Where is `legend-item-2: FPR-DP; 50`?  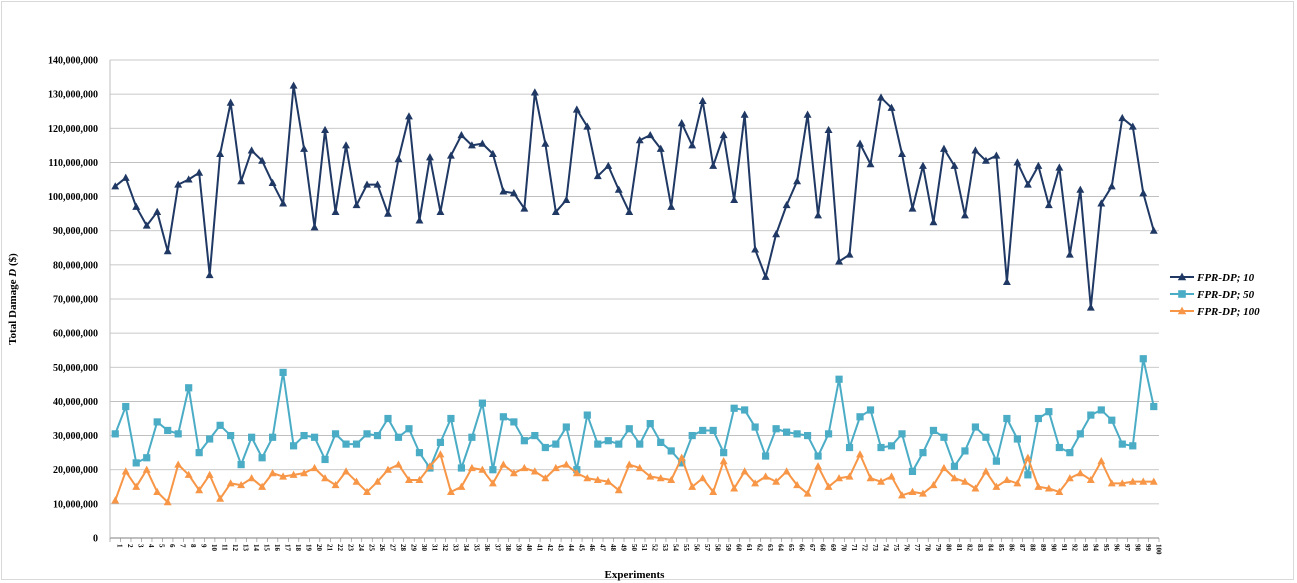
legend-item-2: FPR-DP; 50 is located at coordinates (1212, 295).